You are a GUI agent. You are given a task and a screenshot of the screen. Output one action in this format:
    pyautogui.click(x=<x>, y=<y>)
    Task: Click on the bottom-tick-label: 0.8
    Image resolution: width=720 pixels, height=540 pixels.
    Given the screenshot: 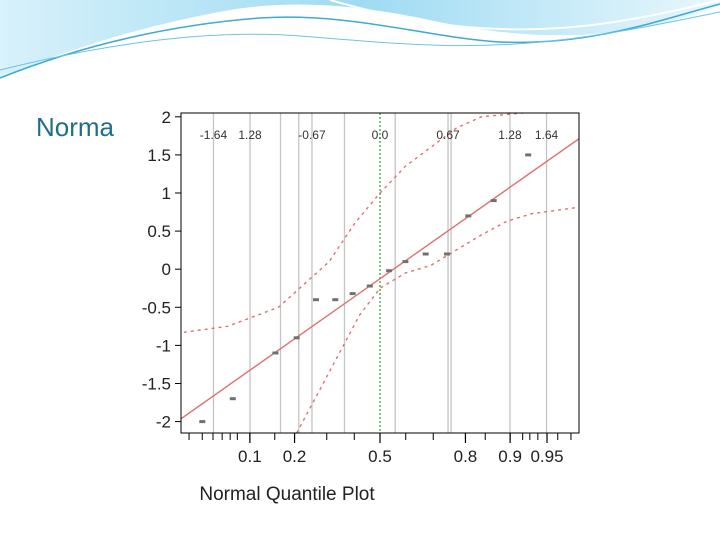 What is the action you would take?
    pyautogui.click(x=466, y=456)
    